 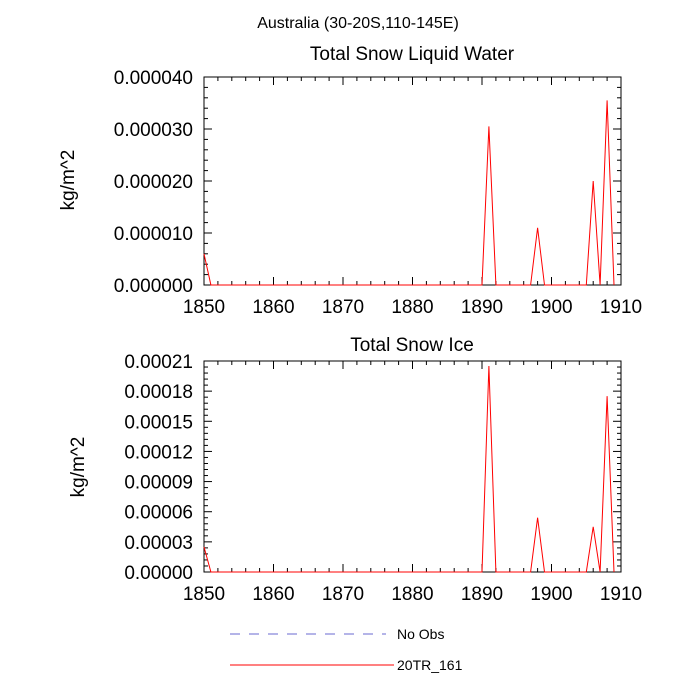 What do you see at coordinates (158, 483) in the screenshot?
I see `y-tick-label: 0.00009` at bounding box center [158, 483].